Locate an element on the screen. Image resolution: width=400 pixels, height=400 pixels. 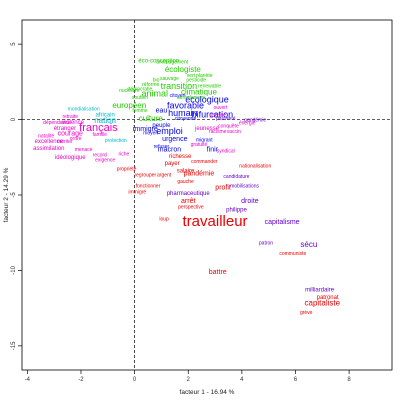
word-label: patron is located at coordinates (266, 244).